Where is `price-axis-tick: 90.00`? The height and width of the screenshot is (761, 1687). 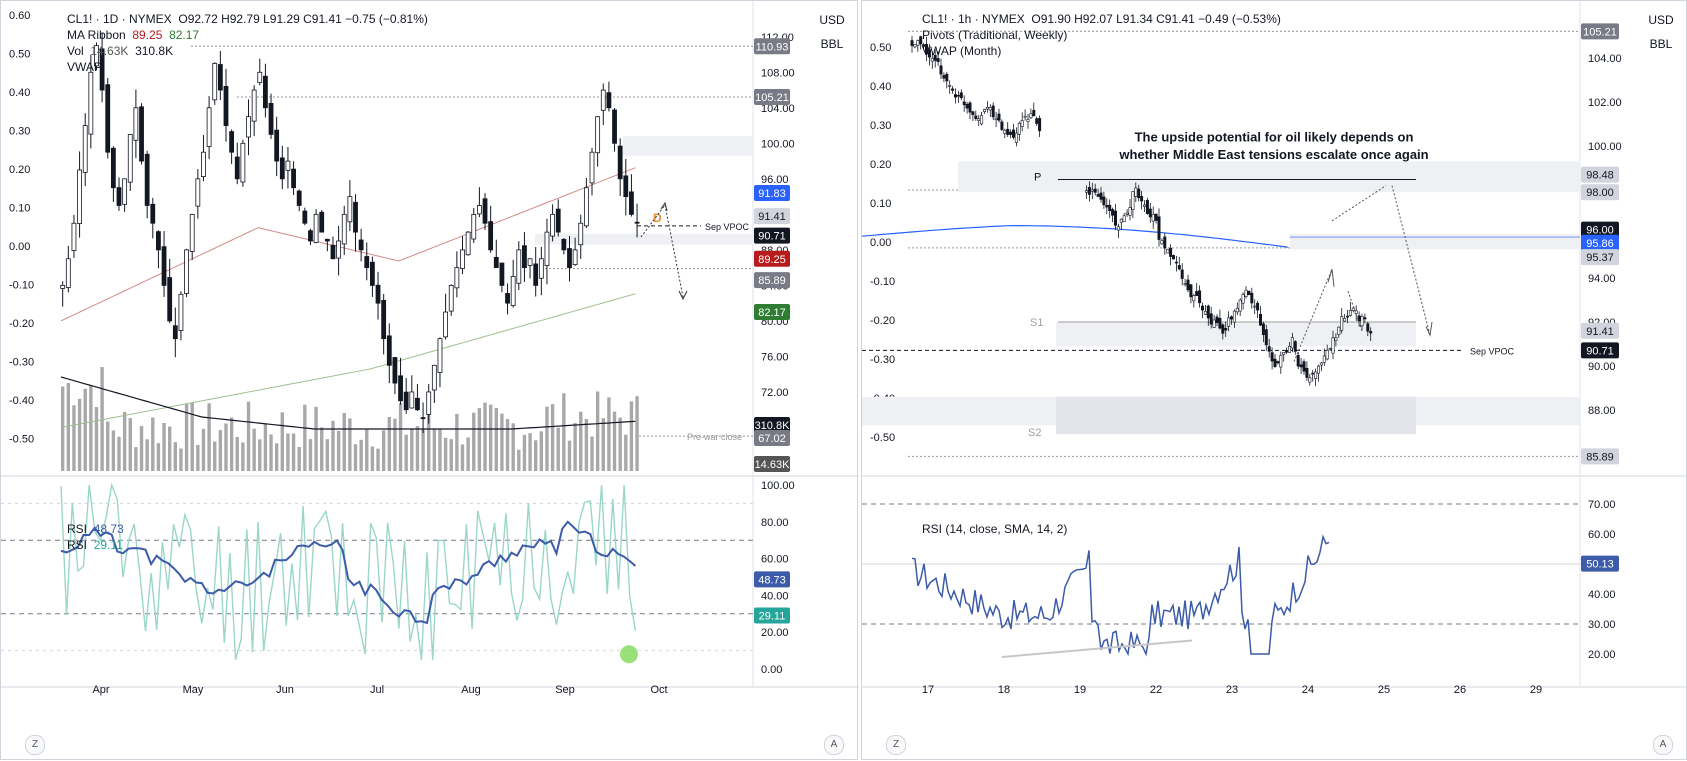
price-axis-tick: 90.00 is located at coordinates (1602, 367).